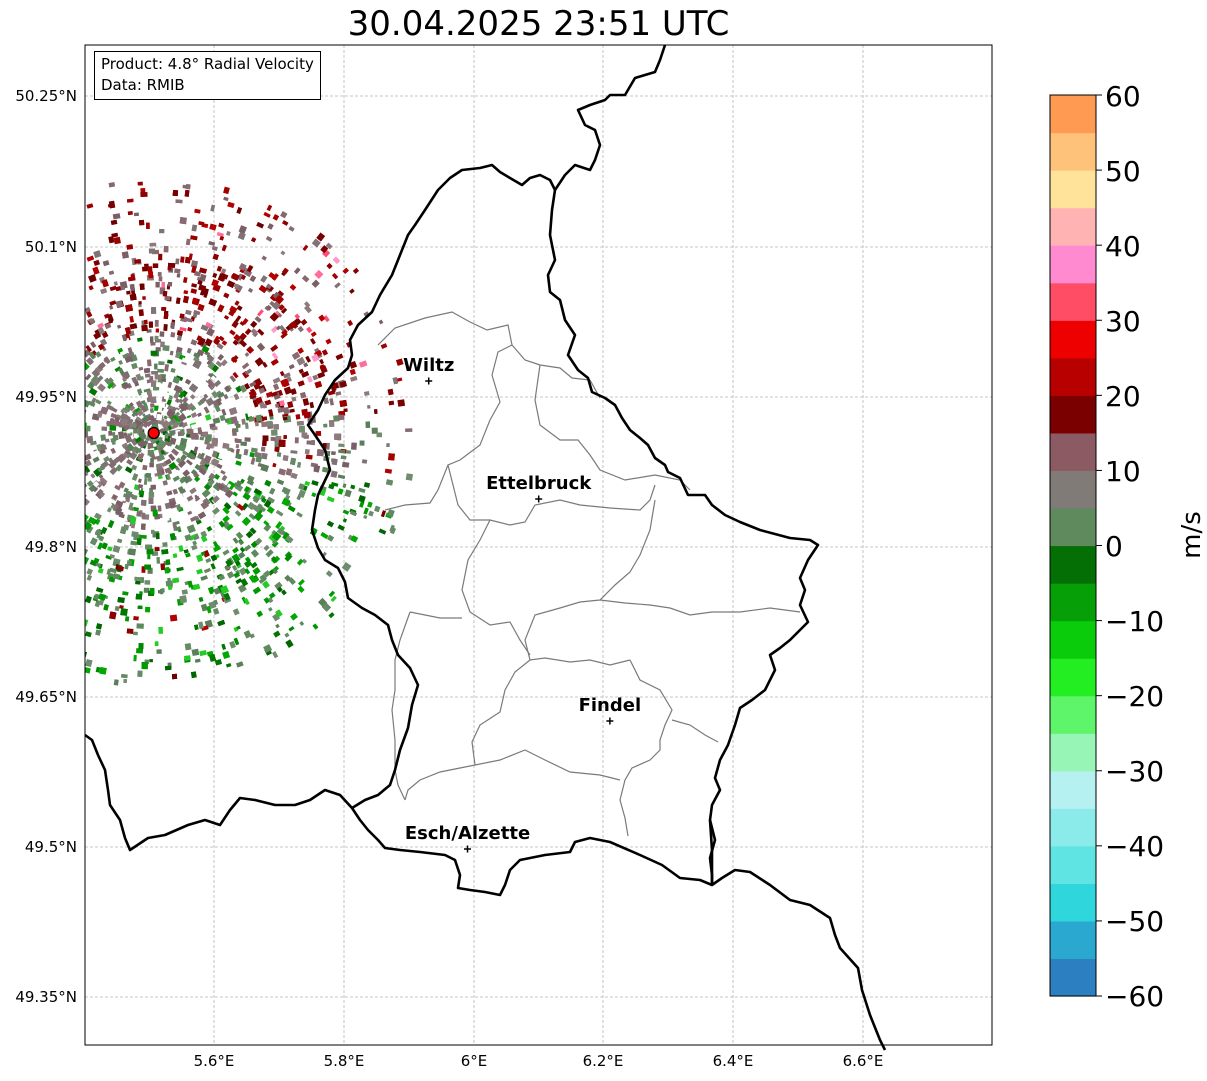 This screenshot has height=1081, width=1207. Describe the element at coordinates (1192, 535) in the screenshot. I see `colorbar-unit-label: m/s` at that location.